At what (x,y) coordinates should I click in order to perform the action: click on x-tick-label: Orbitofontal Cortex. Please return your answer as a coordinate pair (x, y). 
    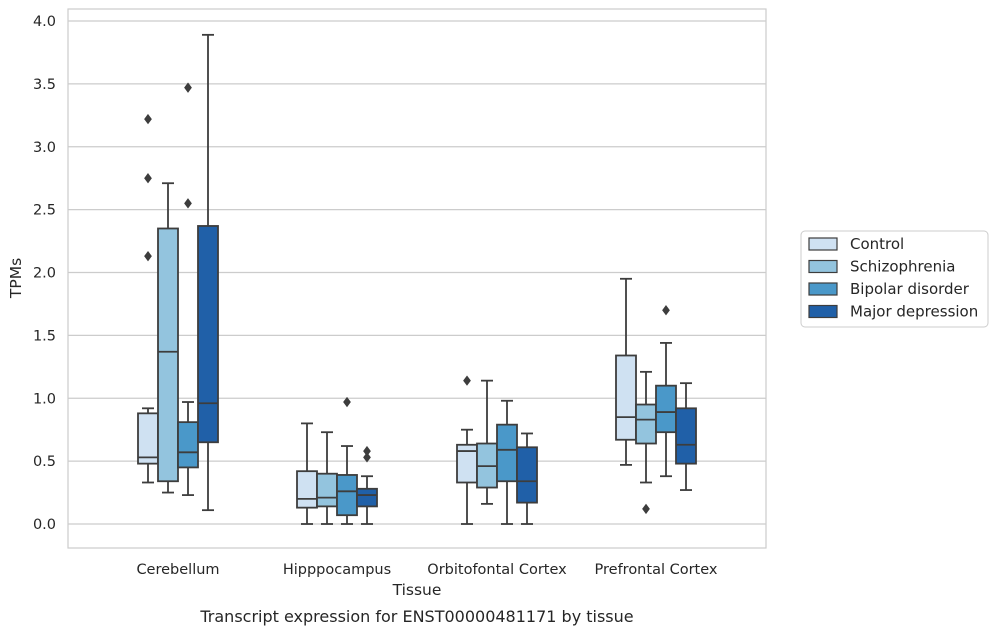
    Looking at the image, I should click on (497, 570).